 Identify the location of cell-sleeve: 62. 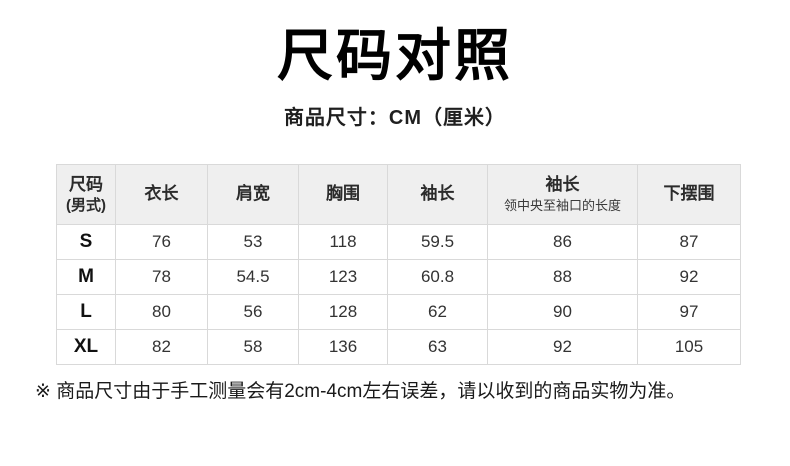
(437, 312).